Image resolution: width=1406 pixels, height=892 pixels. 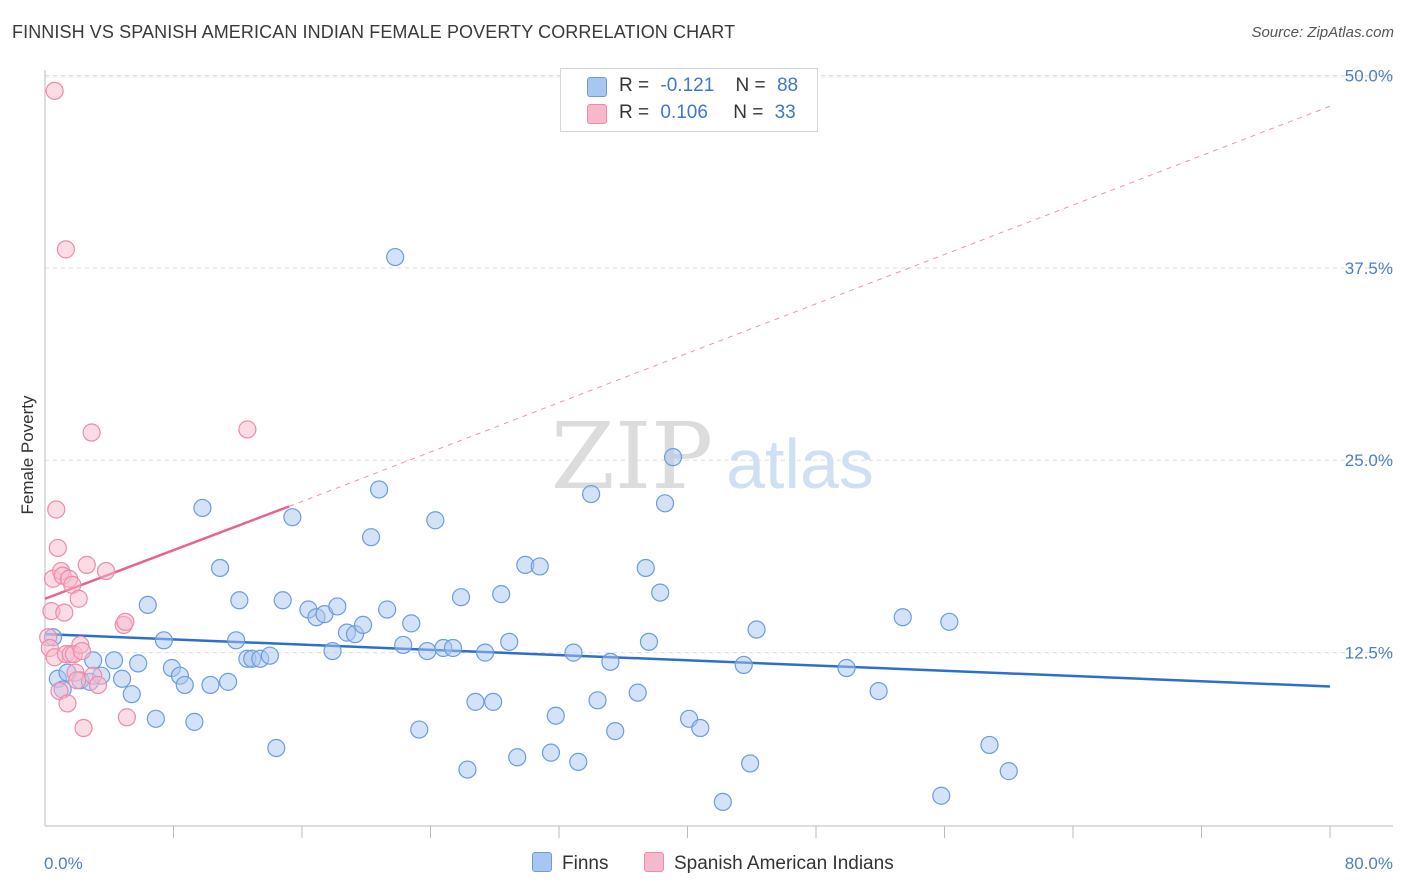 What do you see at coordinates (1369, 75) in the screenshot?
I see `y-tick-label: 50.0%` at bounding box center [1369, 75].